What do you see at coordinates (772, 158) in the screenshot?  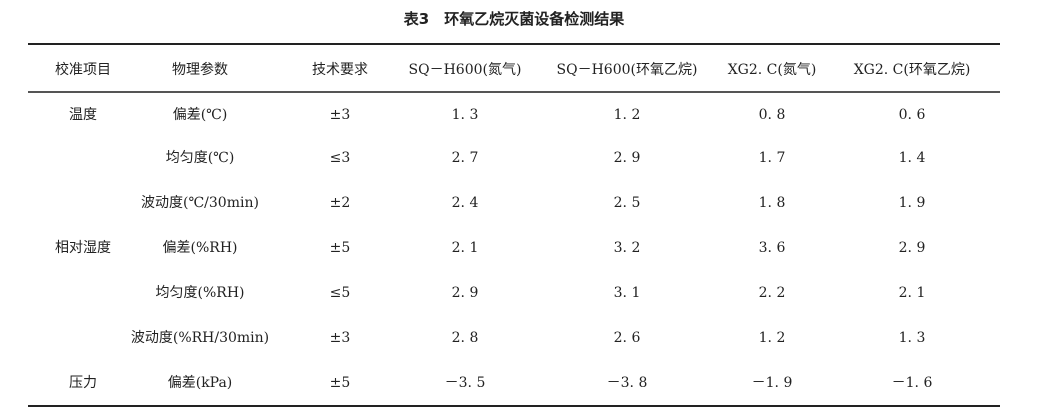 I see `table-cell: 1. 7` at bounding box center [772, 158].